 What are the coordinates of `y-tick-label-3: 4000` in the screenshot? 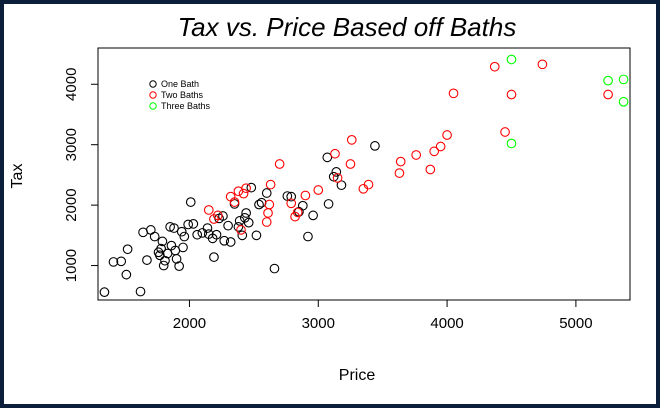 It's located at (71, 84).